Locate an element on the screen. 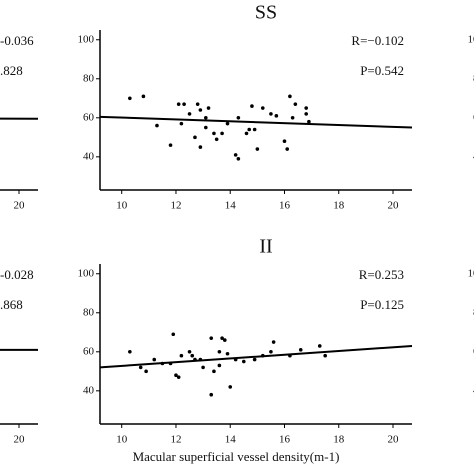  annotation: .868 is located at coordinates (11, 304).